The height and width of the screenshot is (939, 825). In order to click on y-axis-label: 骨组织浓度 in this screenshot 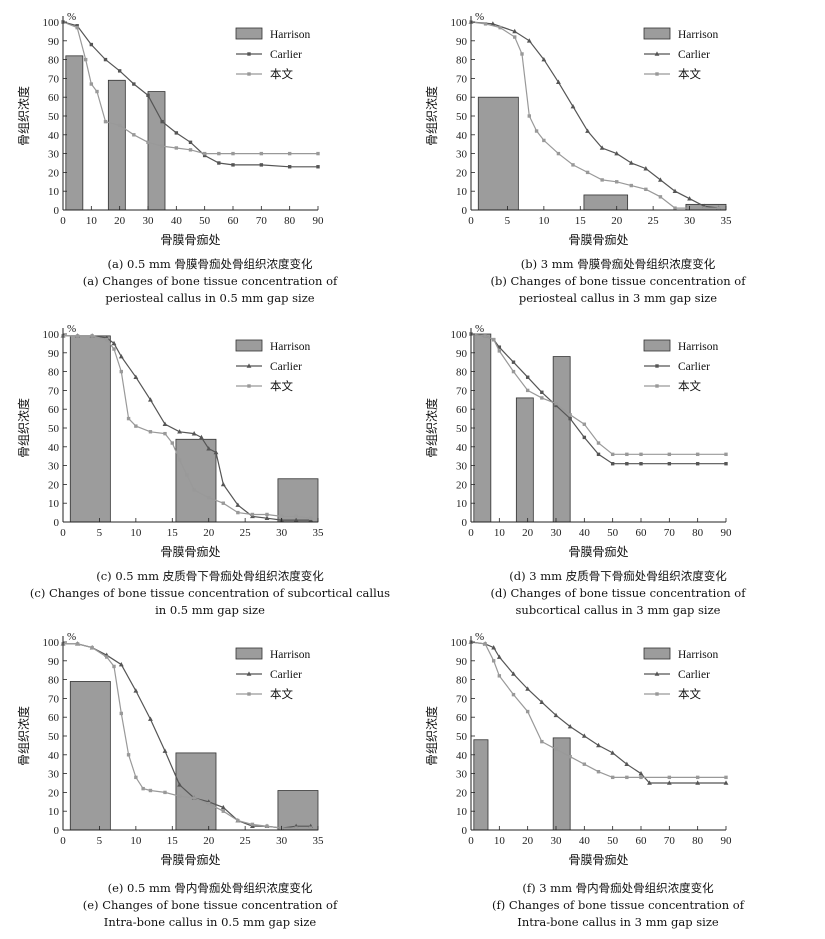, I will do `click(431, 736)`.